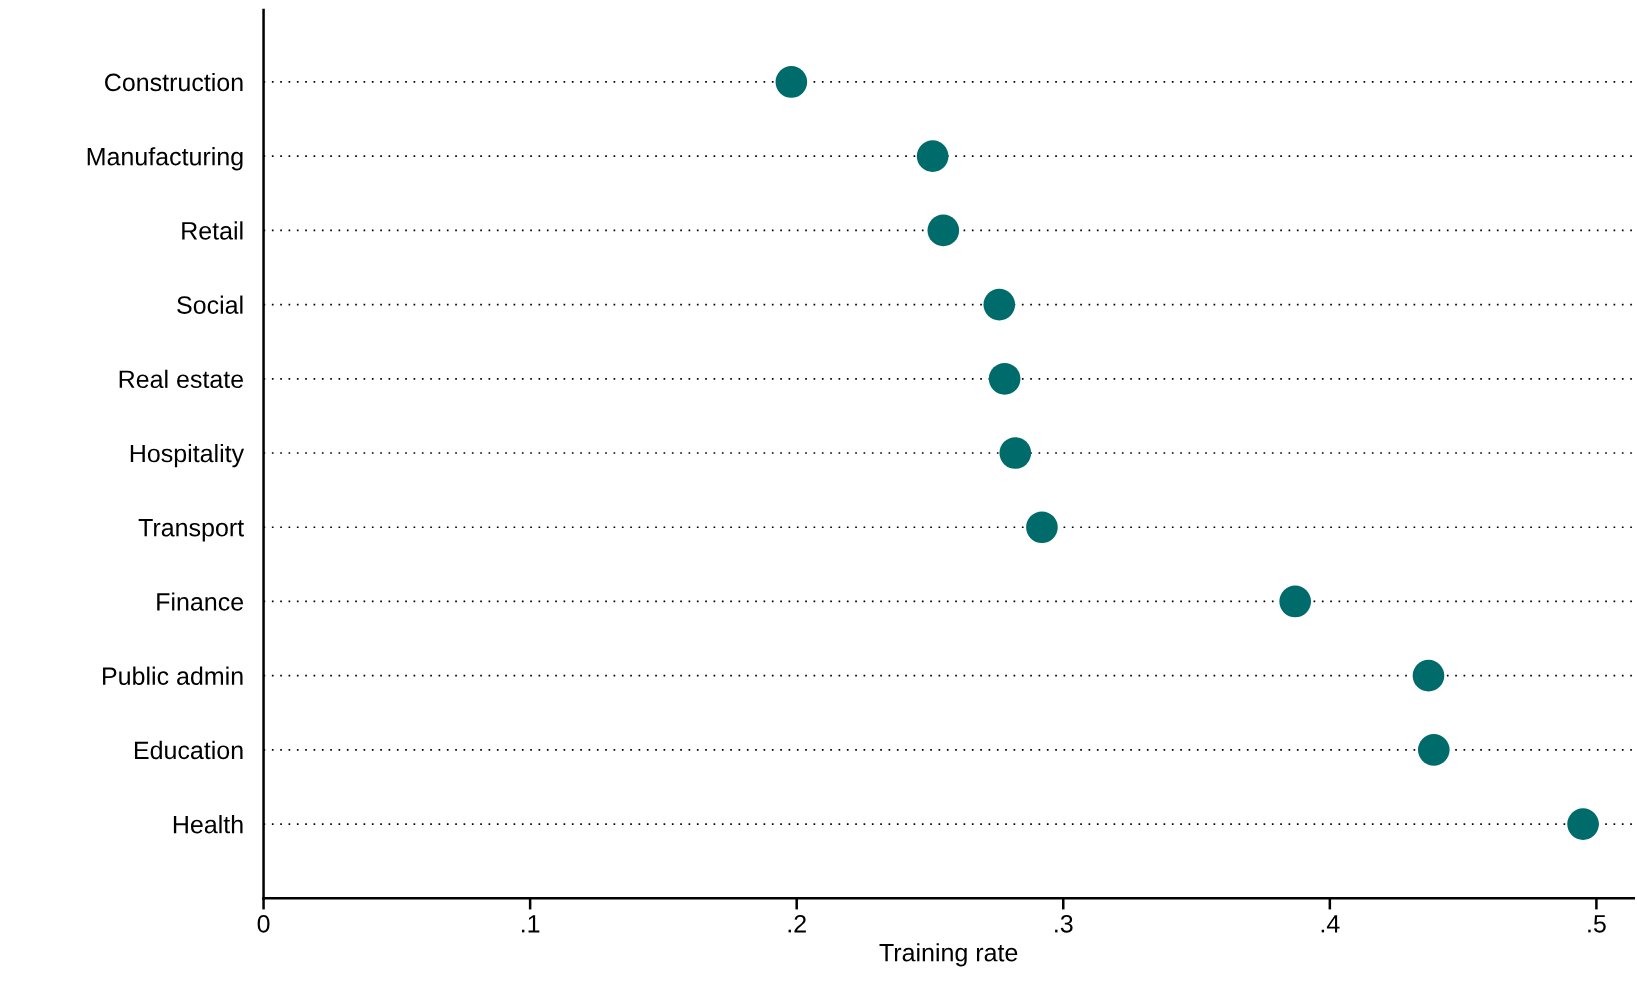  Describe the element at coordinates (948, 955) in the screenshot. I see `x-axis-title: Training rate` at that location.